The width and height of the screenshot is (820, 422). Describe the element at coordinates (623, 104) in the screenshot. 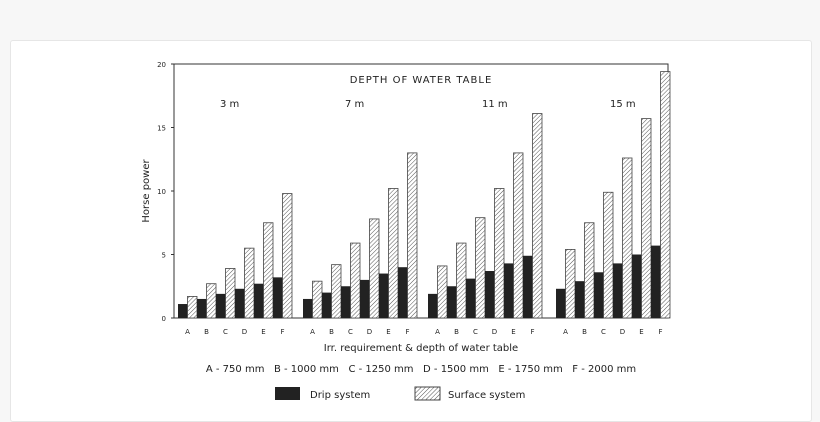

I see `group-label: 15 m` at that location.